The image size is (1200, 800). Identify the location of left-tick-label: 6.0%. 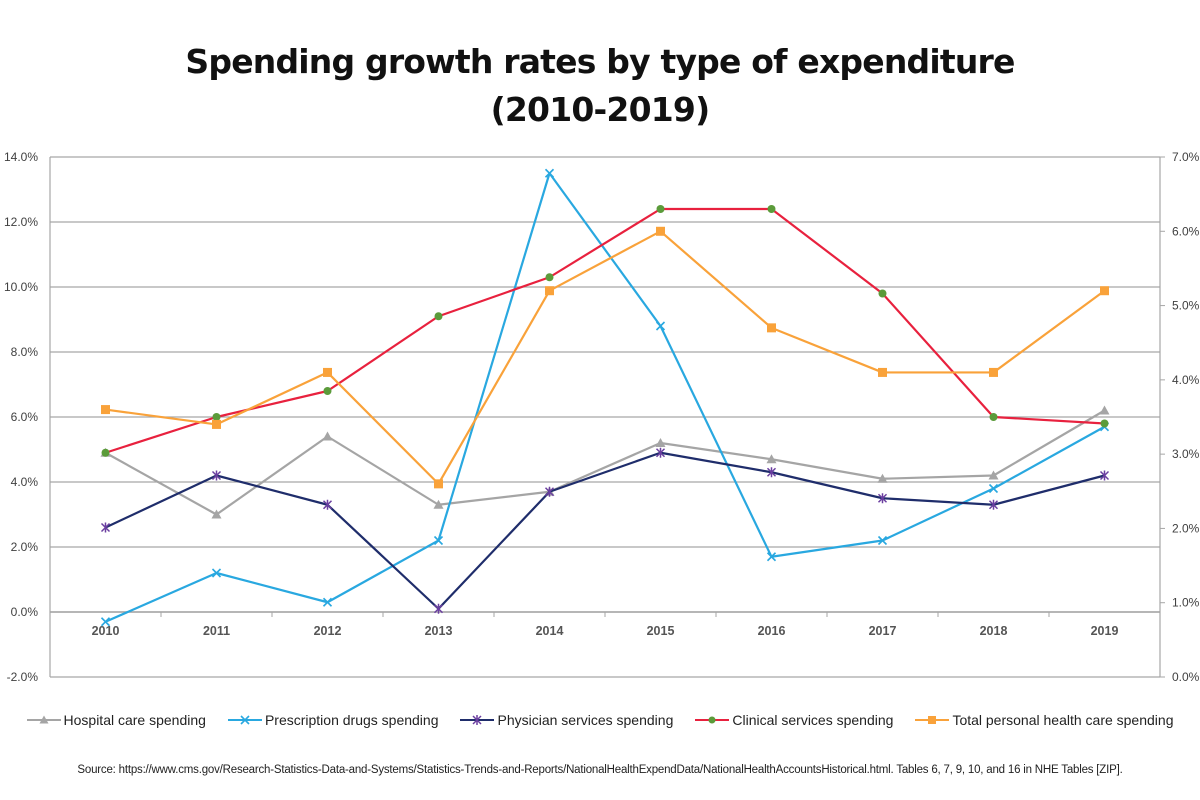
(25, 417).